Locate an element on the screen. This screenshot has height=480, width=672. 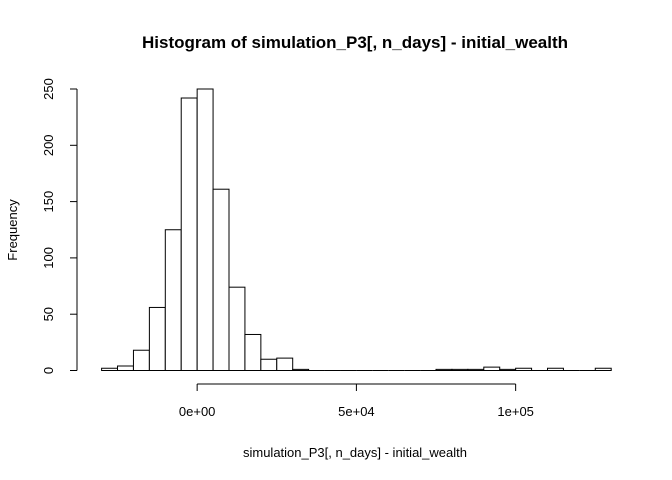
y-tick-label: 250 is located at coordinates (48, 89).